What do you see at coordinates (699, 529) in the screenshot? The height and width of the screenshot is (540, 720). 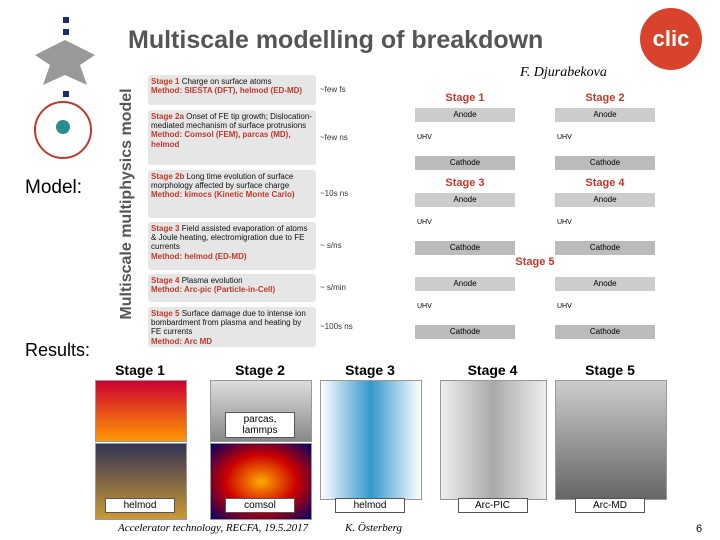 I see `page-number: 6` at bounding box center [699, 529].